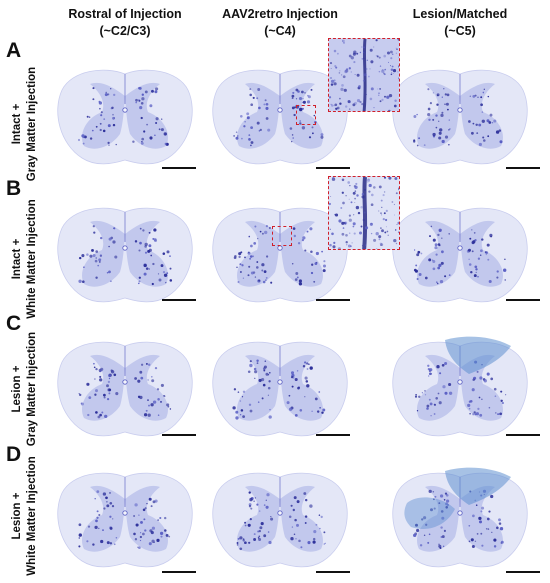 The width and height of the screenshot is (550, 583). What do you see at coordinates (14, 188) in the screenshot?
I see `panel-letter-b: B` at bounding box center [14, 188].